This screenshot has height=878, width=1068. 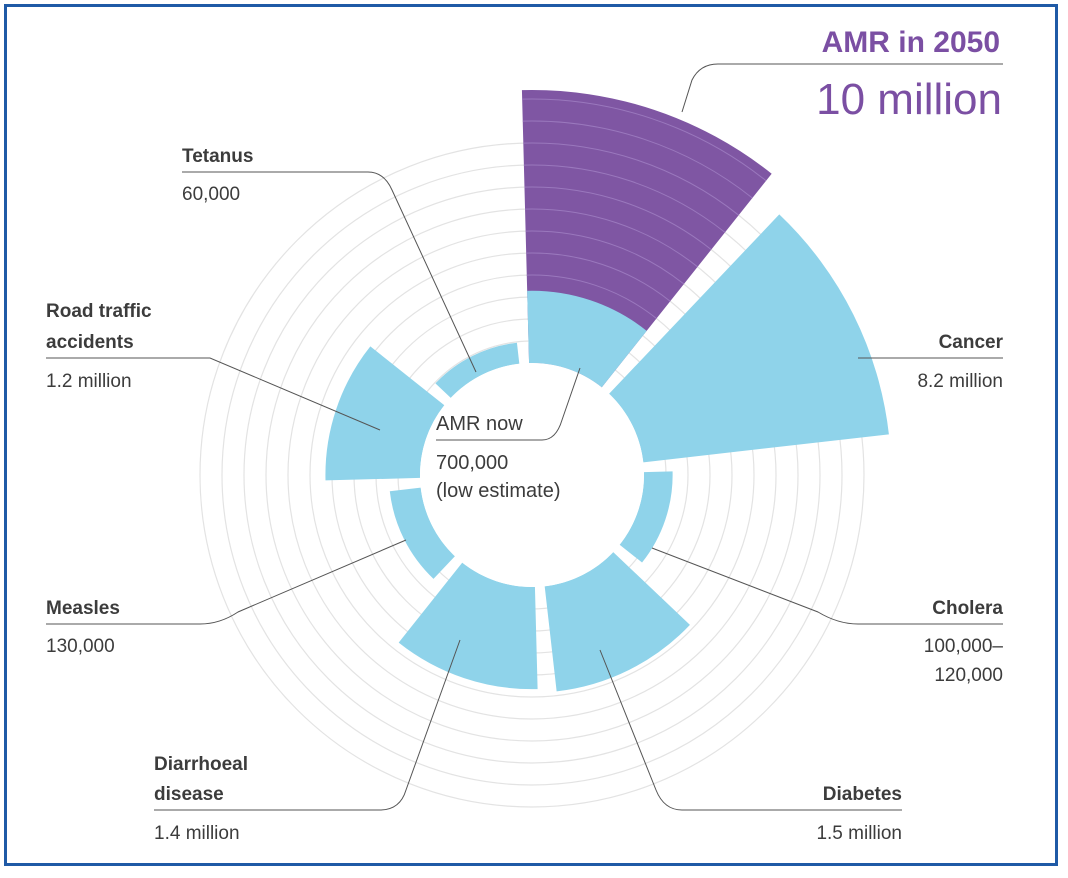 I want to click on label-cancer-value: 8.2 million, so click(x=960, y=381).